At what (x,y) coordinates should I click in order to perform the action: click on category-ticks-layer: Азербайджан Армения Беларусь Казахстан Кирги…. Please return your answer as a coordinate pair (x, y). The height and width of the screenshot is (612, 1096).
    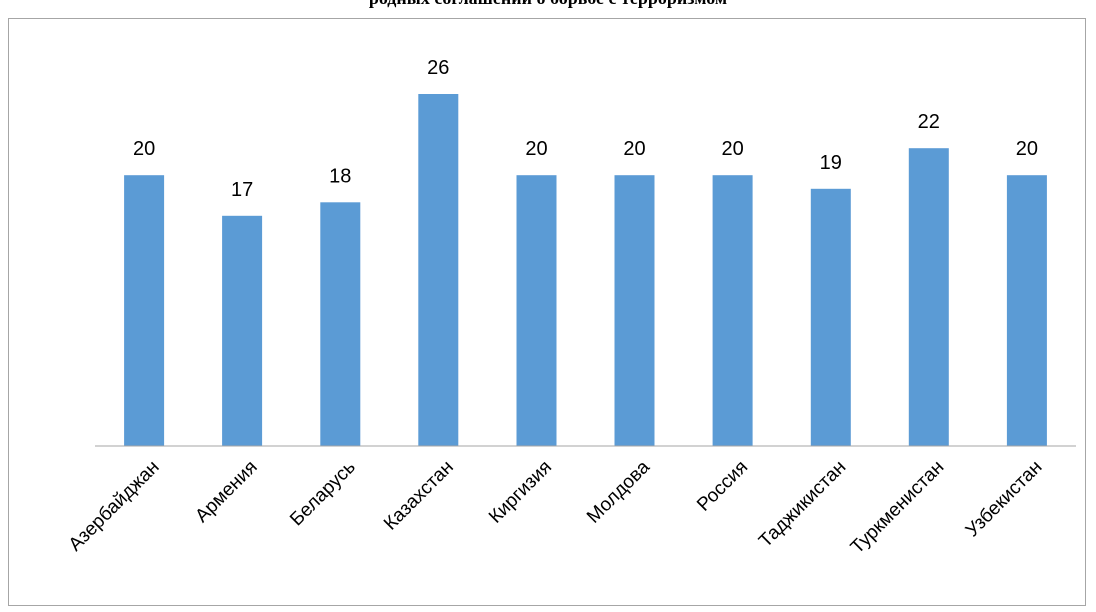
    Looking at the image, I should click on (556, 507).